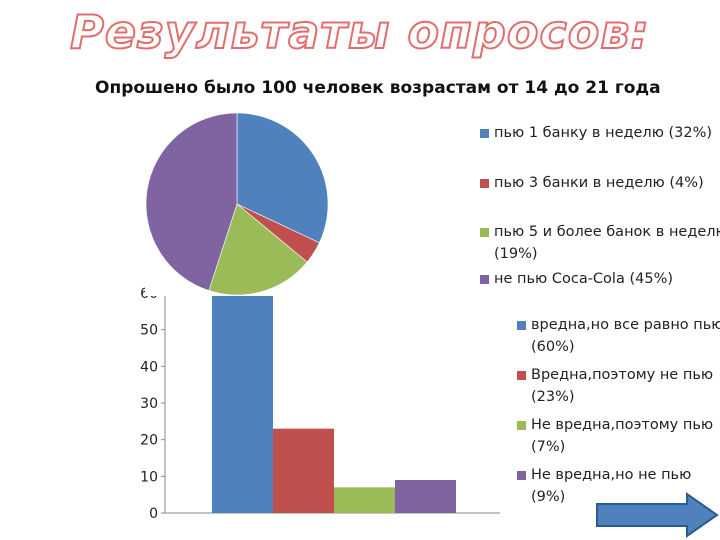 This screenshot has height=540, width=720. What do you see at coordinates (599, 183) in the screenshot?
I see `pie-legend-label-2: пью 3 банки в неделю (4%)` at bounding box center [599, 183].